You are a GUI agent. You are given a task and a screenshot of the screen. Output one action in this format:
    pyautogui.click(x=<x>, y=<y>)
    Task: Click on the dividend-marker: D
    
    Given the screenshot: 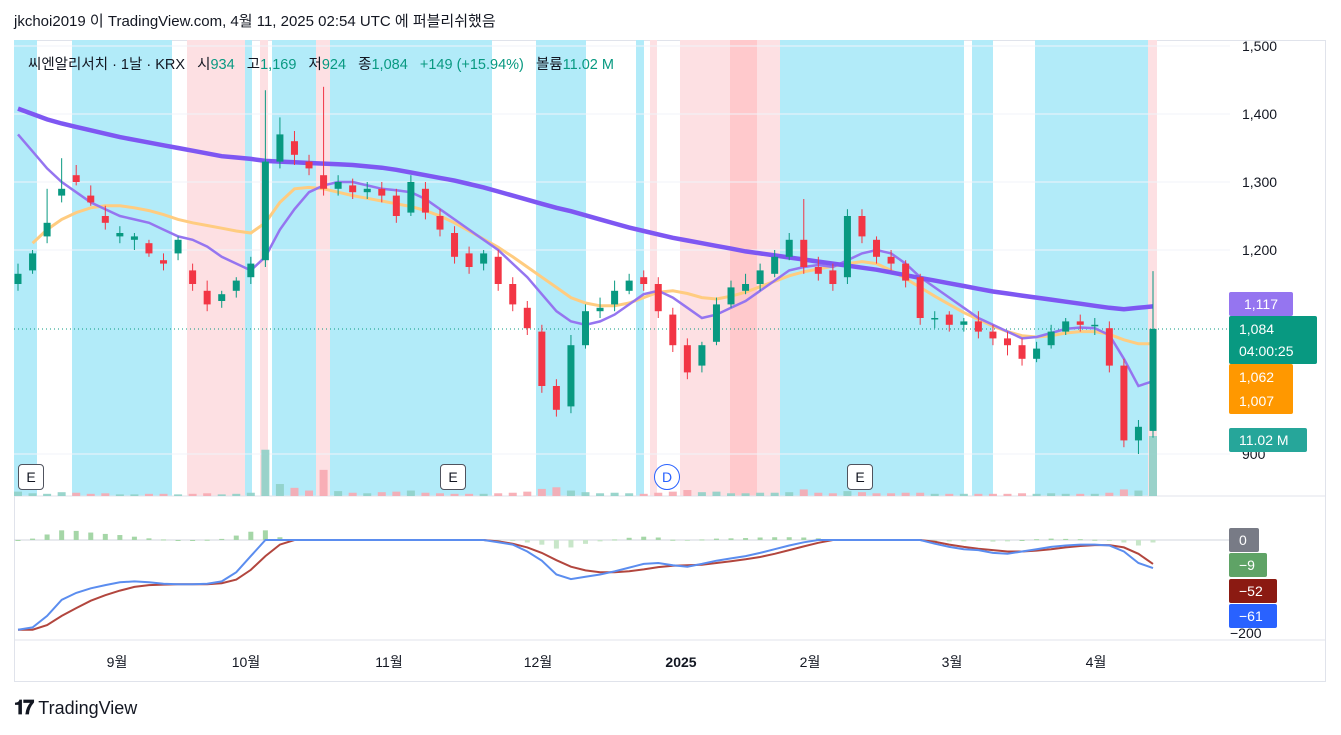 What is the action you would take?
    pyautogui.click(x=667, y=477)
    